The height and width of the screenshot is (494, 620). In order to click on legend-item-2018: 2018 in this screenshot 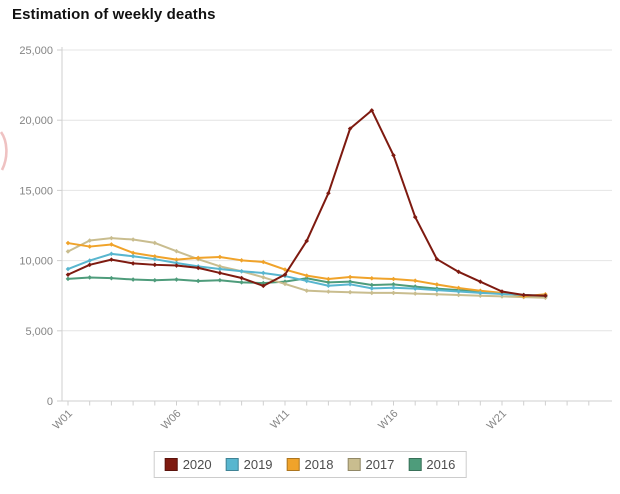, I will do `click(309, 464)`.